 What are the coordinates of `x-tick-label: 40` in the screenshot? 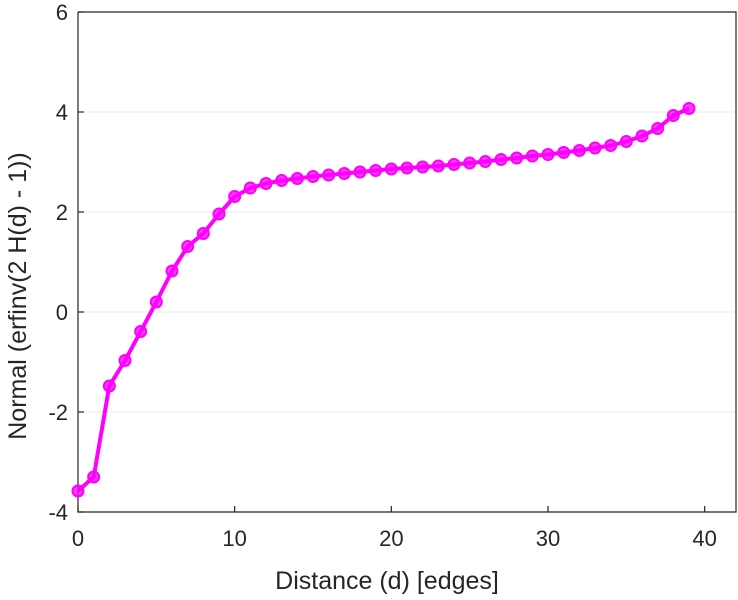 It's located at (704, 538).